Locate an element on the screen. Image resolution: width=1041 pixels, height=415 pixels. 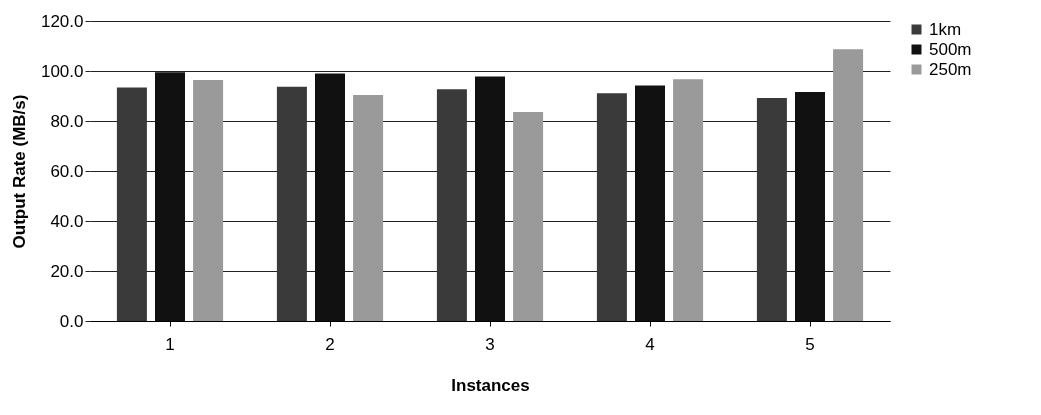
x-tick-label: 2 is located at coordinates (330, 344).